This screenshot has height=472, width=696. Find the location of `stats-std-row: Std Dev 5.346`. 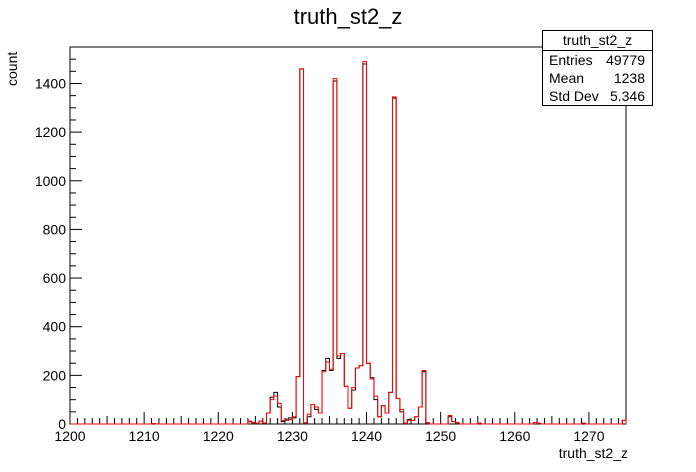

stats-std-row: Std Dev 5.346 is located at coordinates (597, 96).